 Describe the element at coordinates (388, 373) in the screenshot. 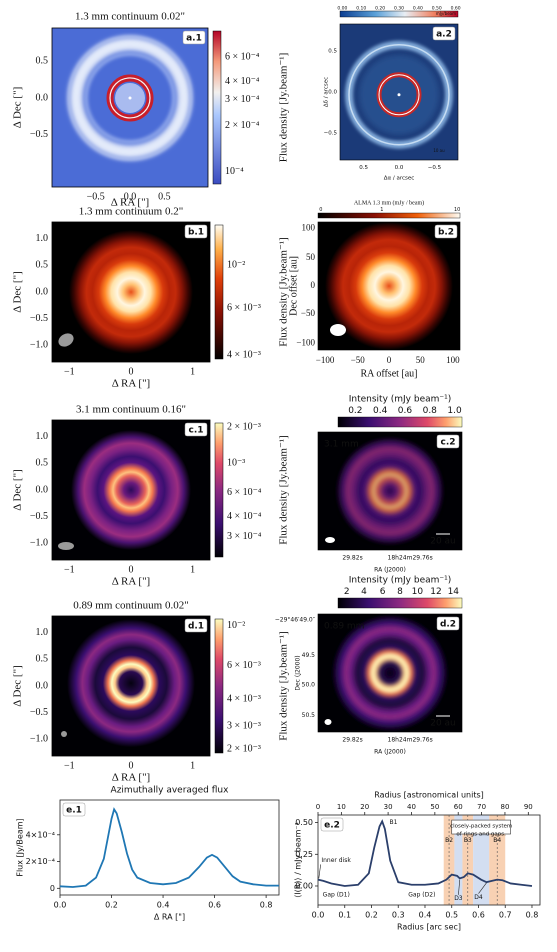

I see `x-axis-label: RA offset [au]` at that location.